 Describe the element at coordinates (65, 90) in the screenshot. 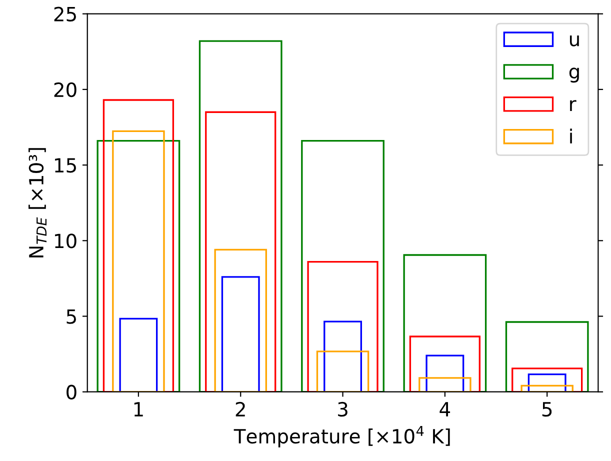

I see `y-tick-label: 20` at that location.